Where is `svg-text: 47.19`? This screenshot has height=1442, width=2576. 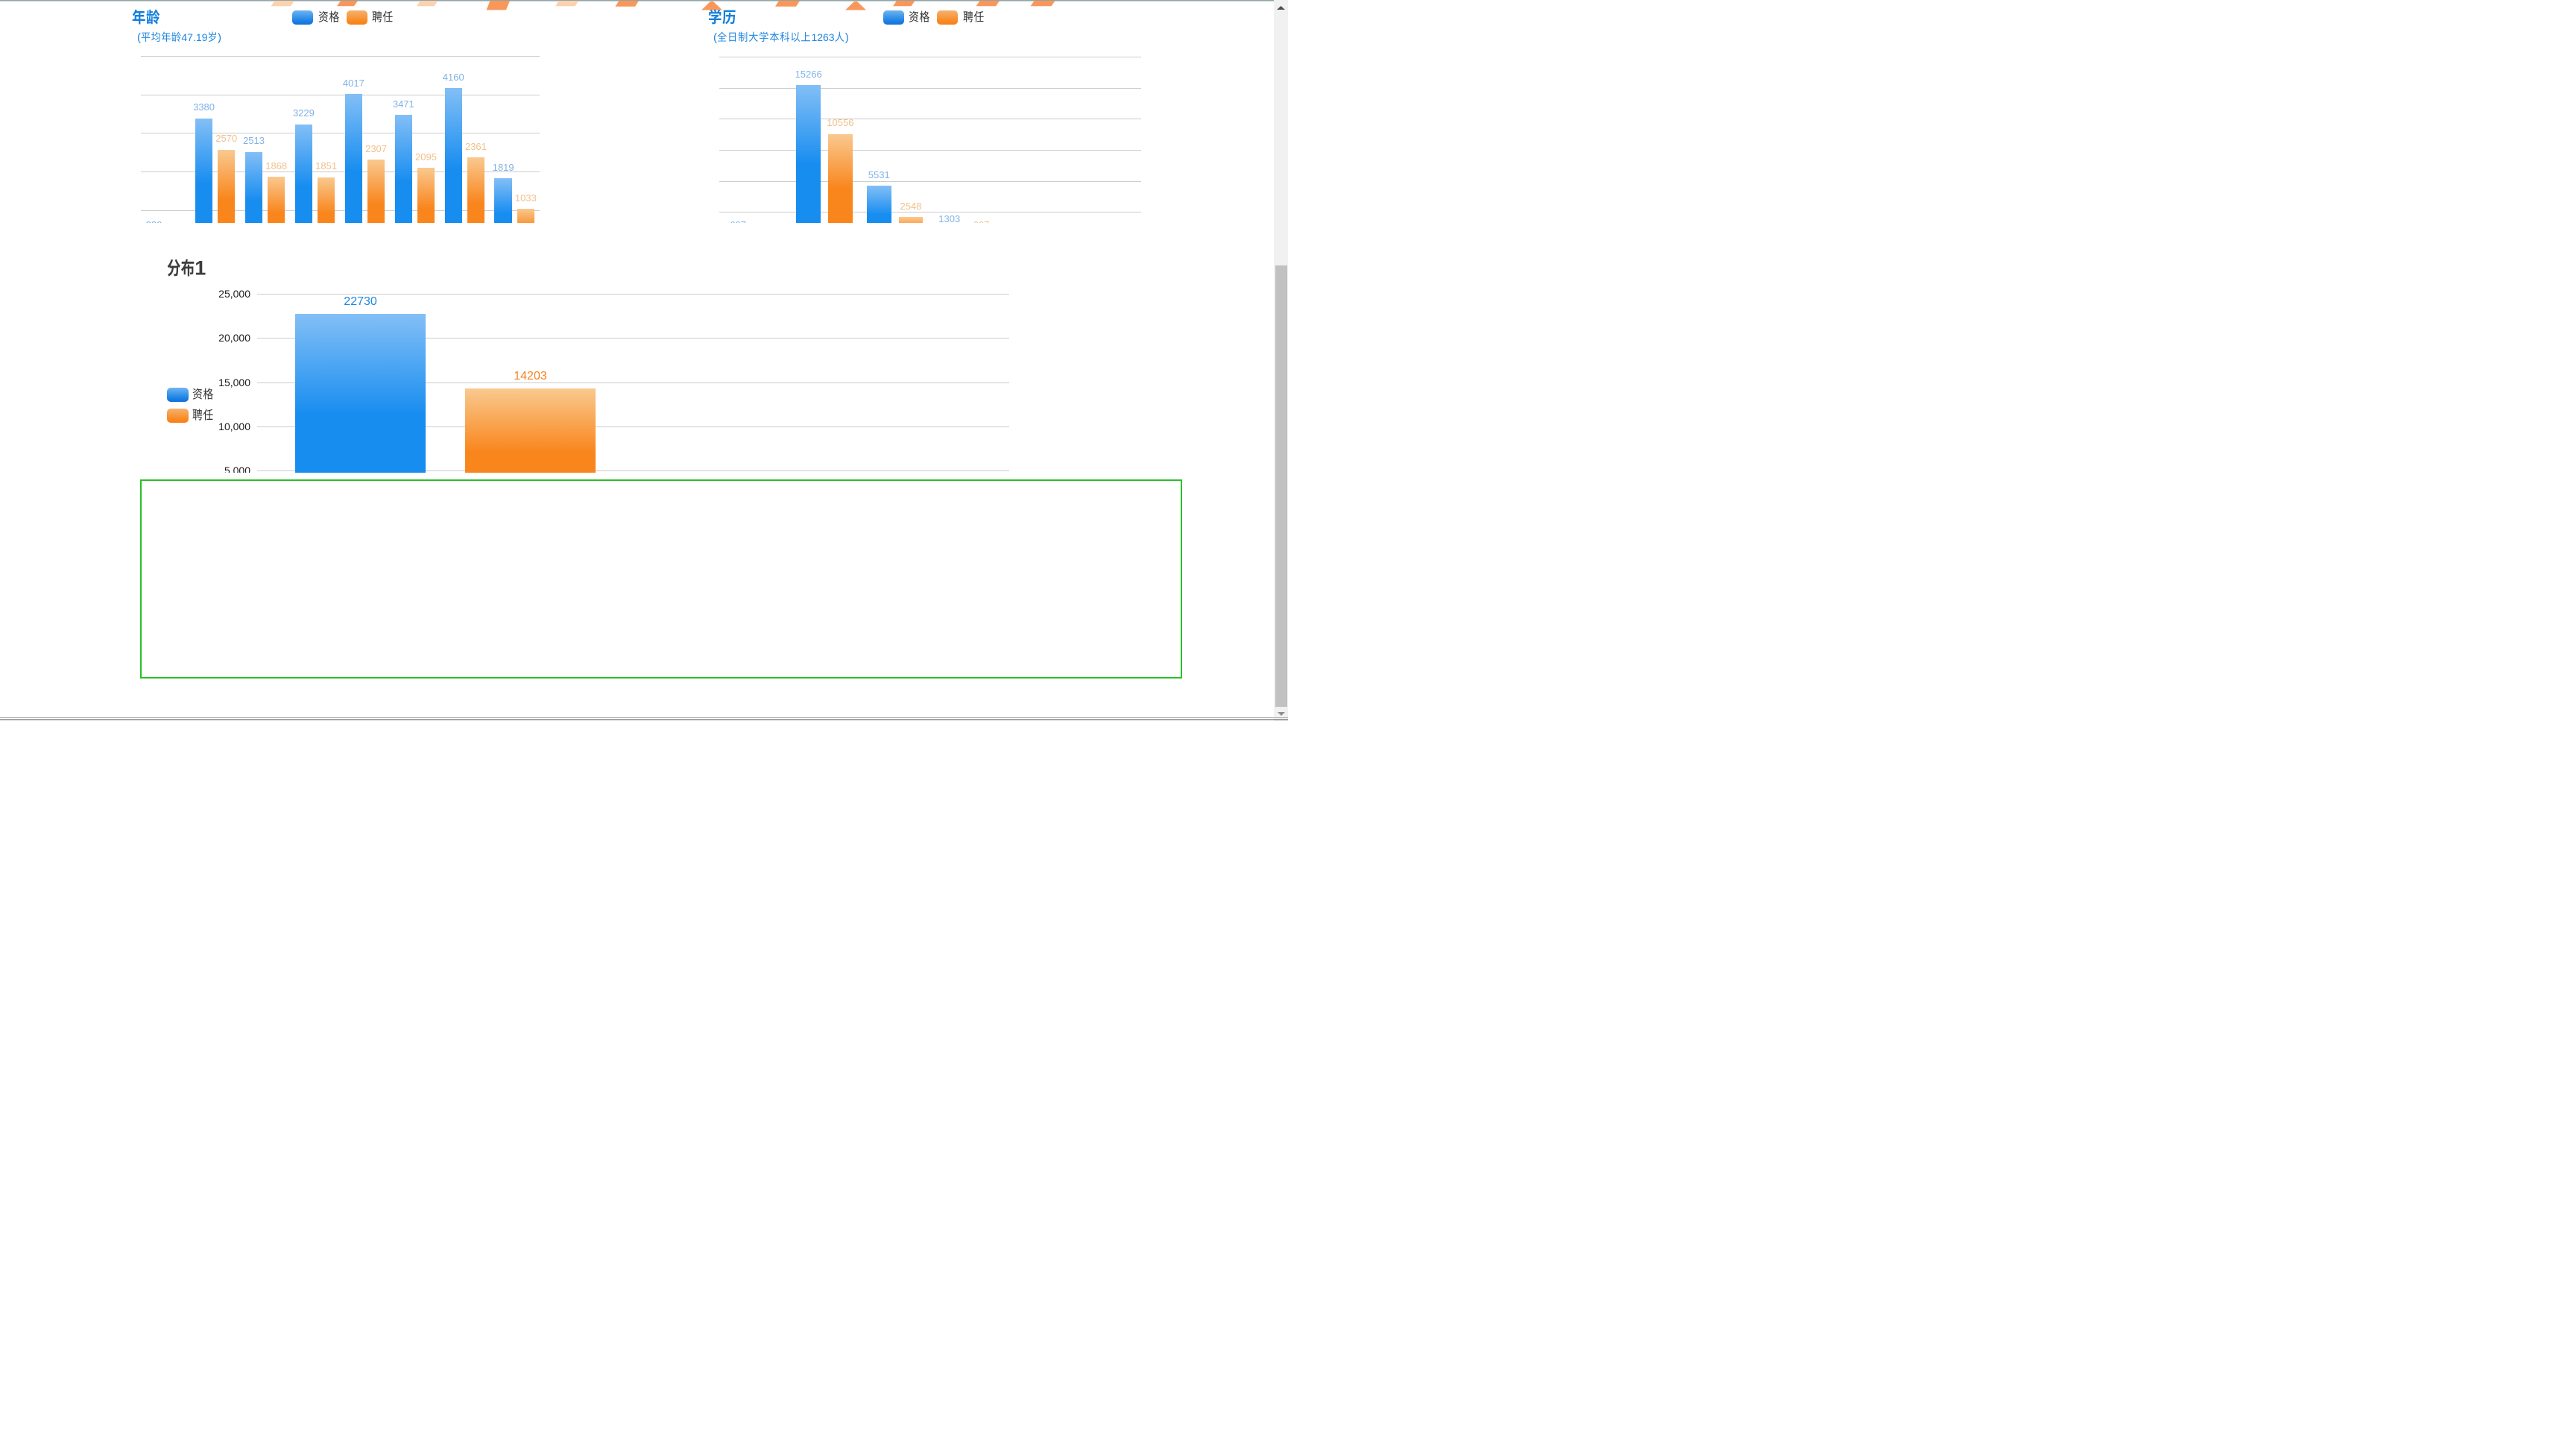 svg-text: 47.19 is located at coordinates (195, 37).